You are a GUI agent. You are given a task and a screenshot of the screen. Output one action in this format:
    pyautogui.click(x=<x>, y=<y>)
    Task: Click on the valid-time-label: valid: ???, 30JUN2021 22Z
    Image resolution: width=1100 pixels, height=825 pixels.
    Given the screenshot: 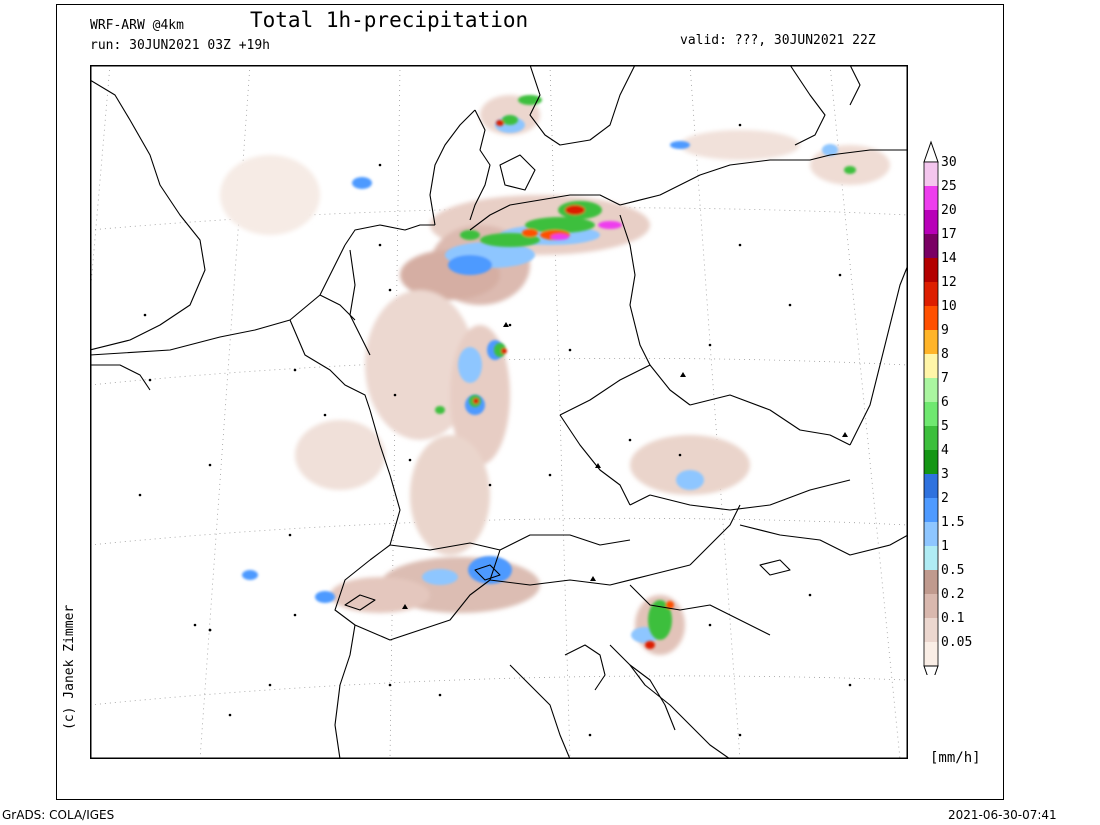 What is the action you would take?
    pyautogui.click(x=778, y=40)
    